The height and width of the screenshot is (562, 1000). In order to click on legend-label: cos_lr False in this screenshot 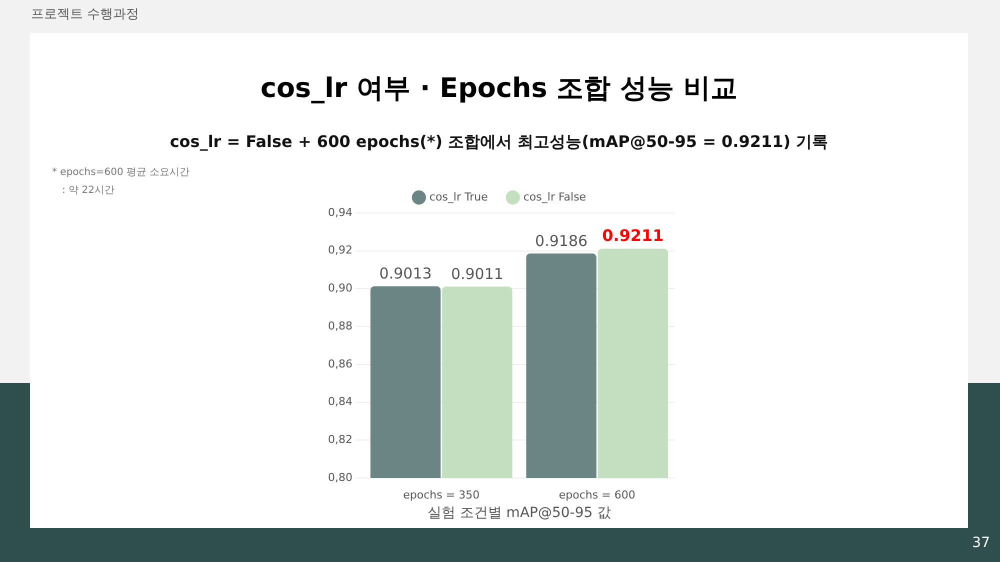, I will do `click(554, 197)`.